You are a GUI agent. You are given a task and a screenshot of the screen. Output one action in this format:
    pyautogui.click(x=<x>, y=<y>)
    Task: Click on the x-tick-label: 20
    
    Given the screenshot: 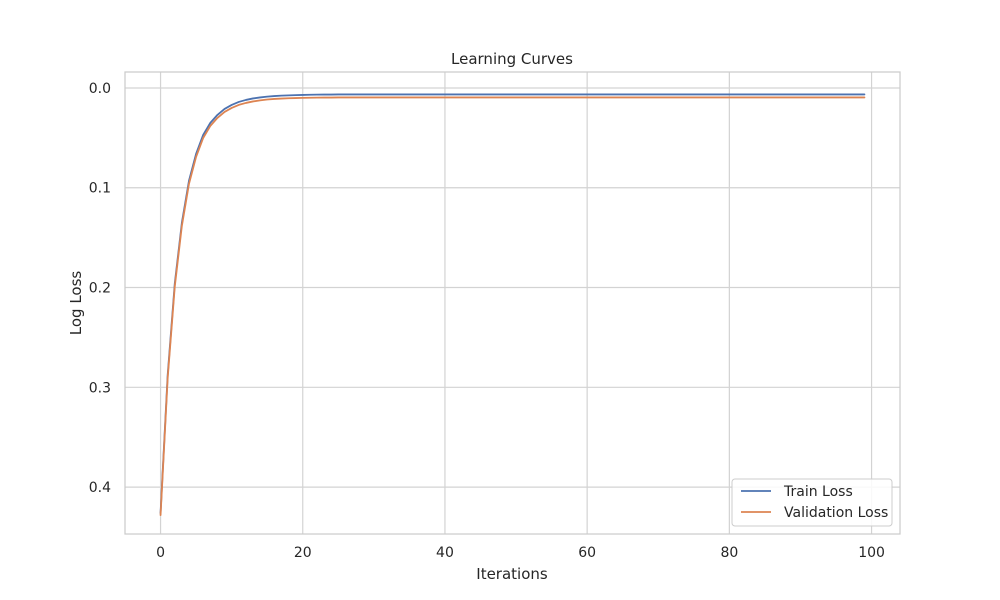 What is the action you would take?
    pyautogui.click(x=303, y=553)
    